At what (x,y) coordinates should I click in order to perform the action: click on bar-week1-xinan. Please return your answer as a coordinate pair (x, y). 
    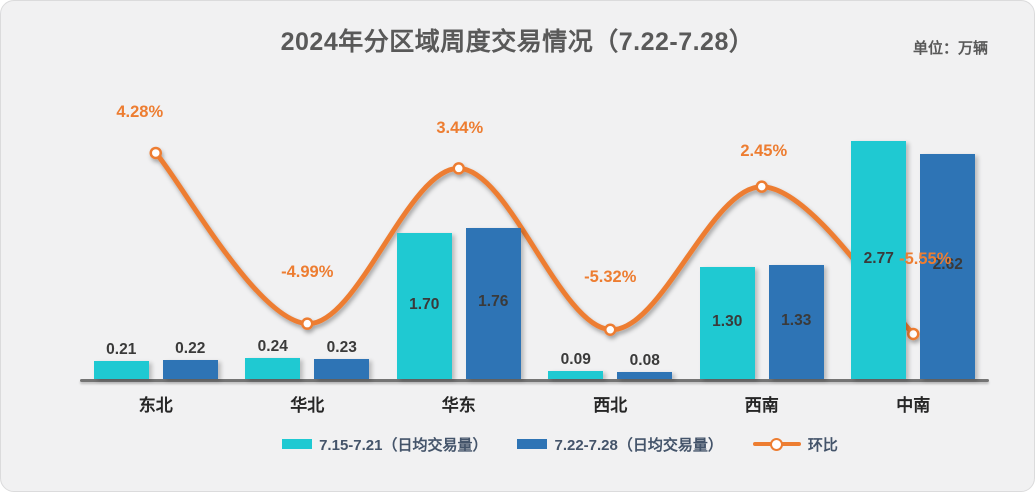
    Looking at the image, I should click on (727, 323).